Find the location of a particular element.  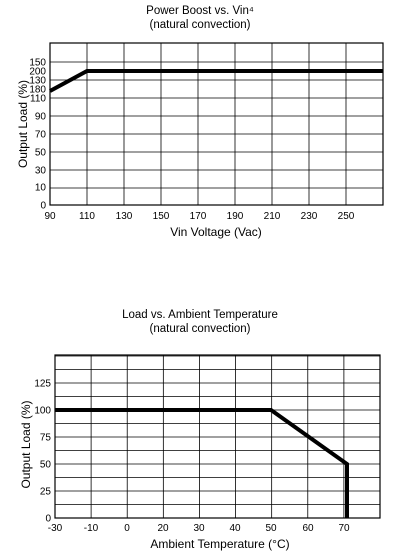

x-tick-label: 60 is located at coordinates (308, 528).